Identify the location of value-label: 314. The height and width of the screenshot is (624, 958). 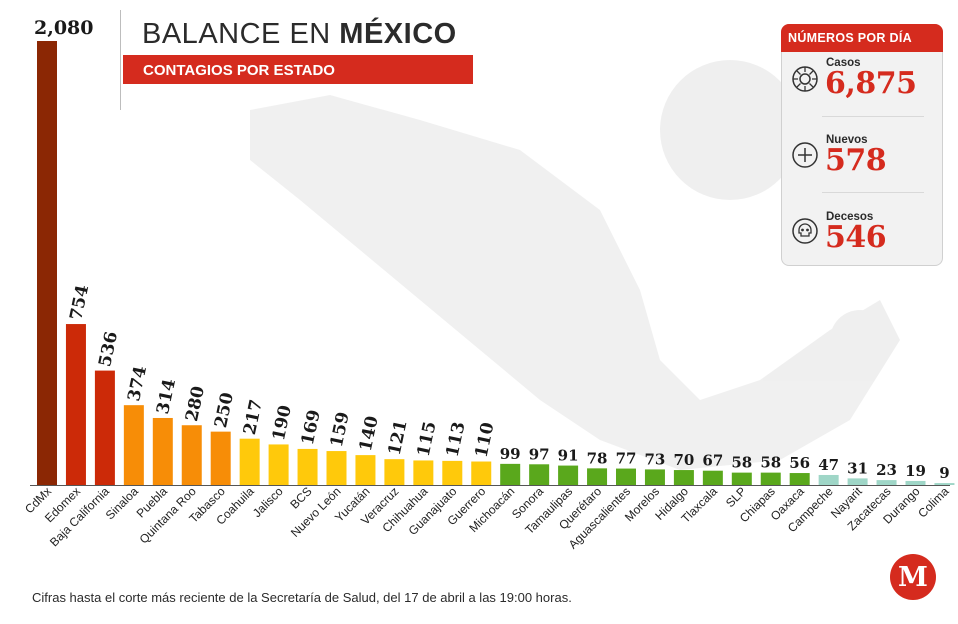
(166, 396).